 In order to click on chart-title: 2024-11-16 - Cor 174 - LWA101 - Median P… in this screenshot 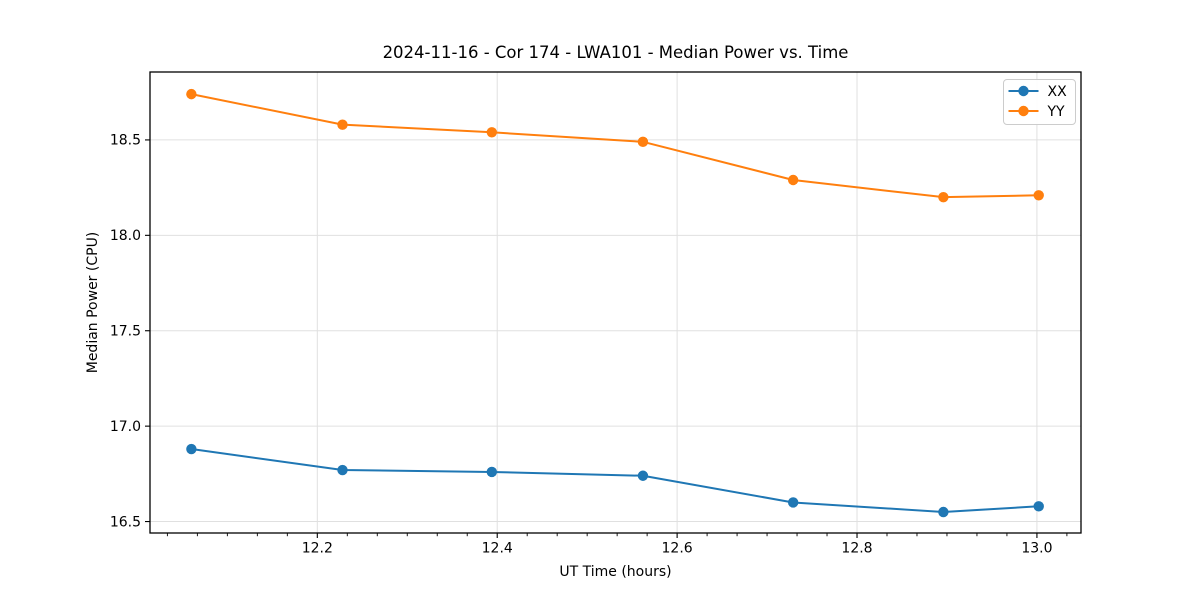, I will do `click(616, 52)`.